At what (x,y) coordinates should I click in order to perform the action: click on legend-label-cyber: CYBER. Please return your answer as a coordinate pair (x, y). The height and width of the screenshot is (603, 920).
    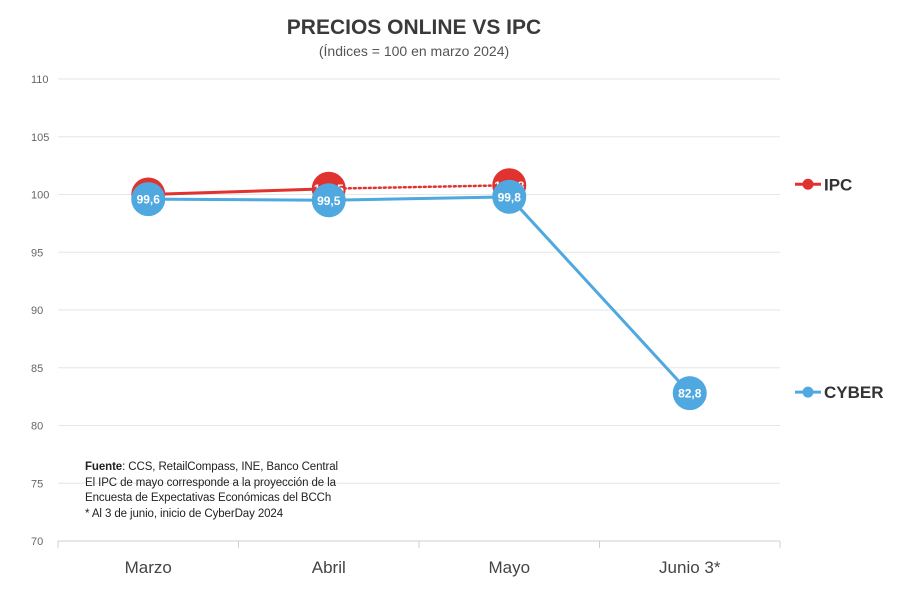
    Looking at the image, I should click on (854, 392).